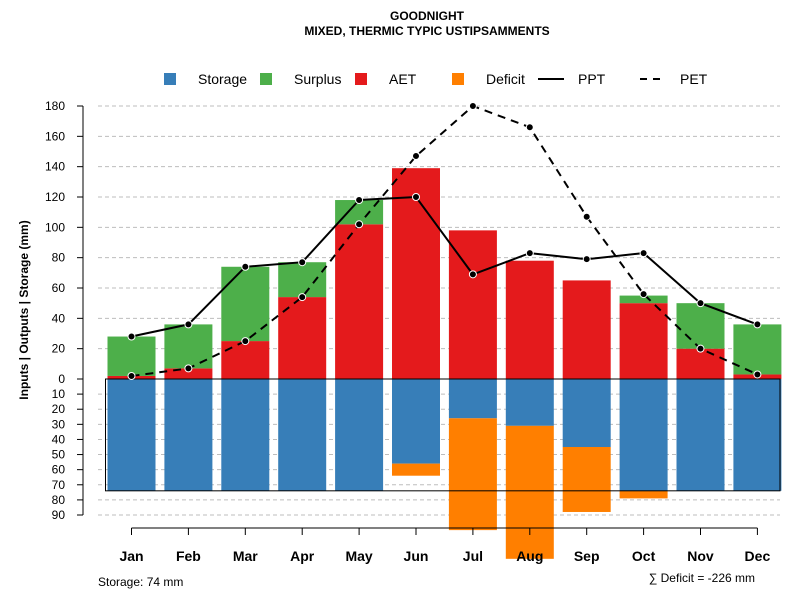 Image resolution: width=800 pixels, height=600 pixels. Describe the element at coordinates (59, 515) in the screenshot. I see `y-tick-label: 90` at that location.